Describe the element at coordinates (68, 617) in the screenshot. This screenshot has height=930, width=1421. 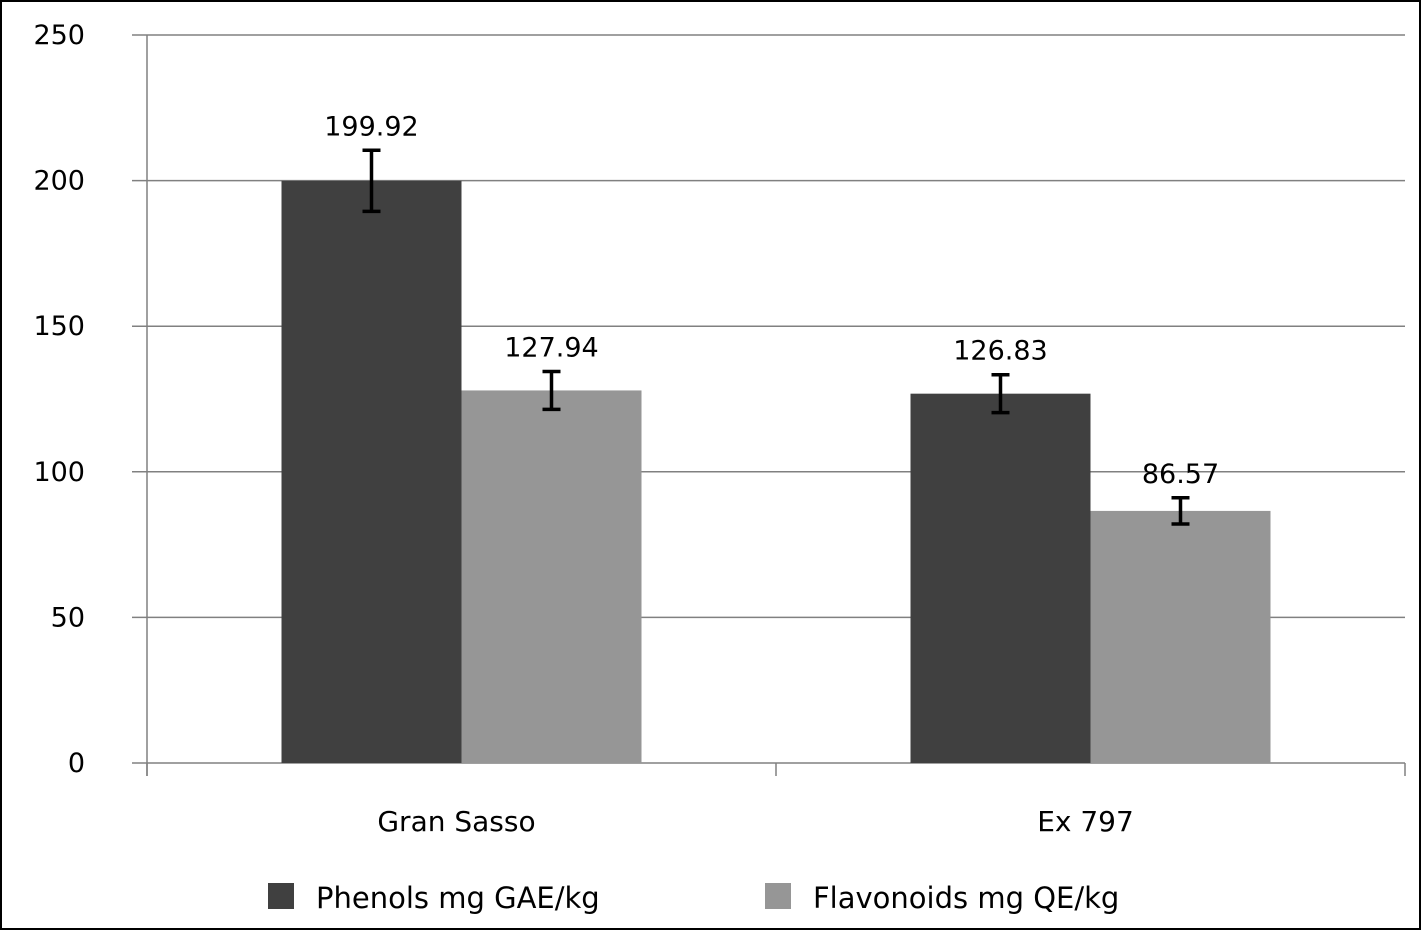
I see `y-tick-label: 50` at that location.